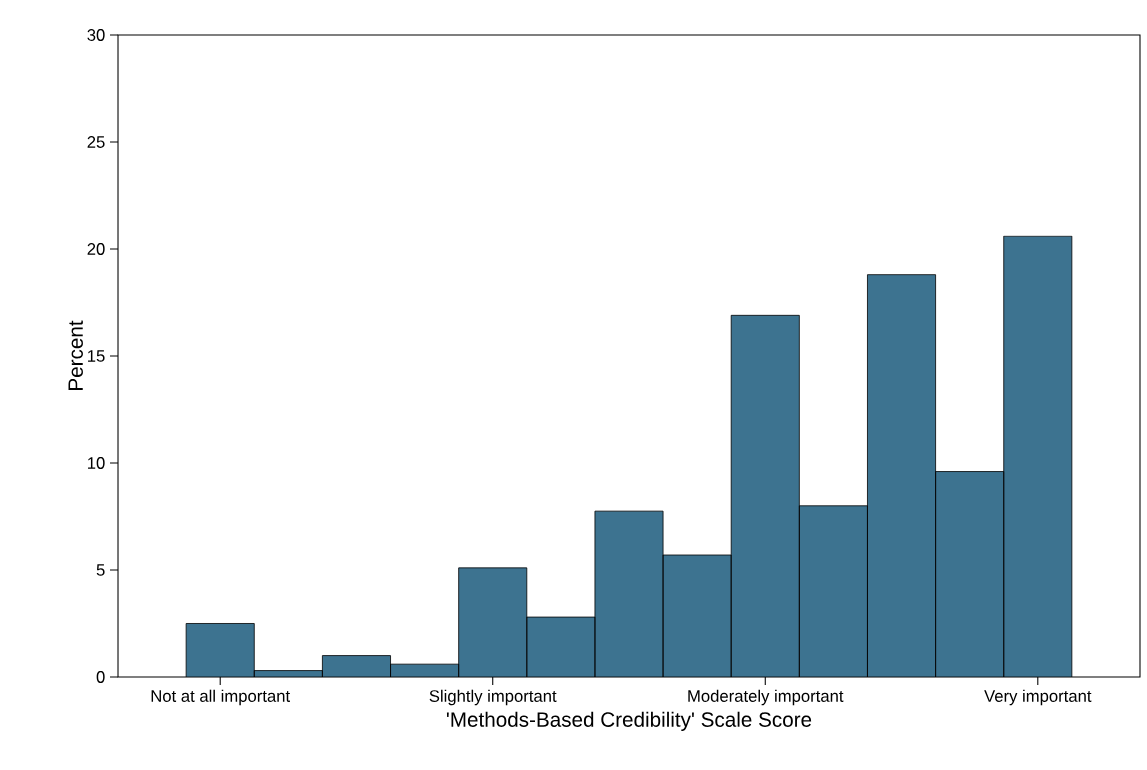  What do you see at coordinates (96, 249) in the screenshot?
I see `y-tick-label: 20` at bounding box center [96, 249].